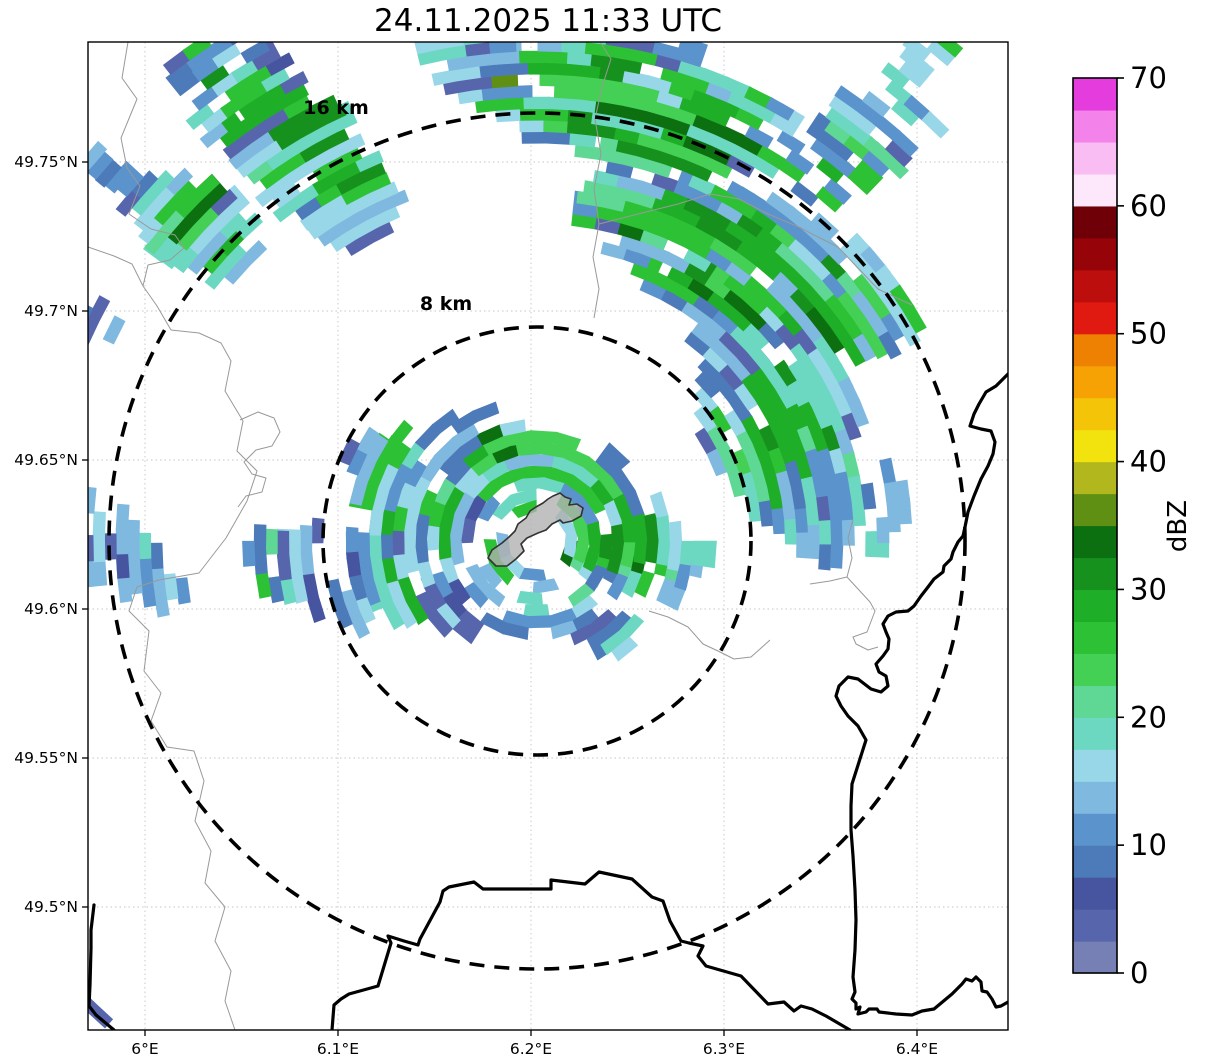 This screenshot has width=1207, height=1064. What do you see at coordinates (917, 1049) in the screenshot?
I see `x-tick-label: 6.4°E` at bounding box center [917, 1049].